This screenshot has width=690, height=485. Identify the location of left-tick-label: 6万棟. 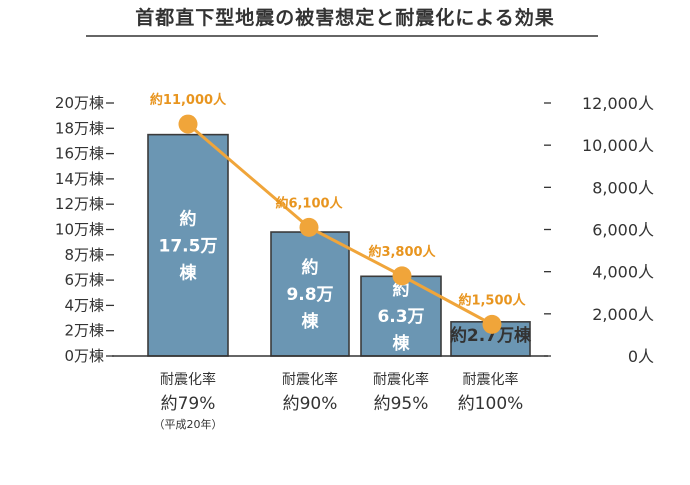
(84, 280).